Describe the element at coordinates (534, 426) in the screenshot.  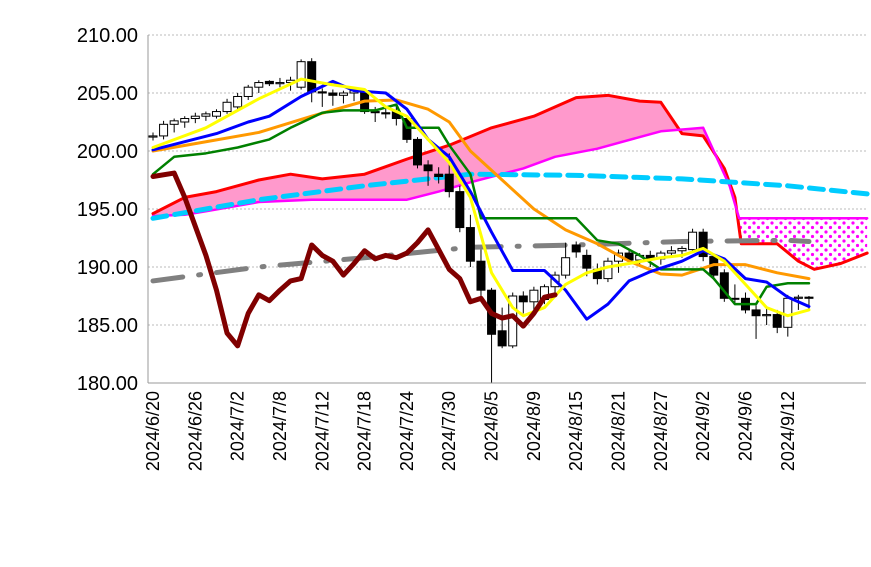
I see `x-tick-label: 2024/8/9` at that location.